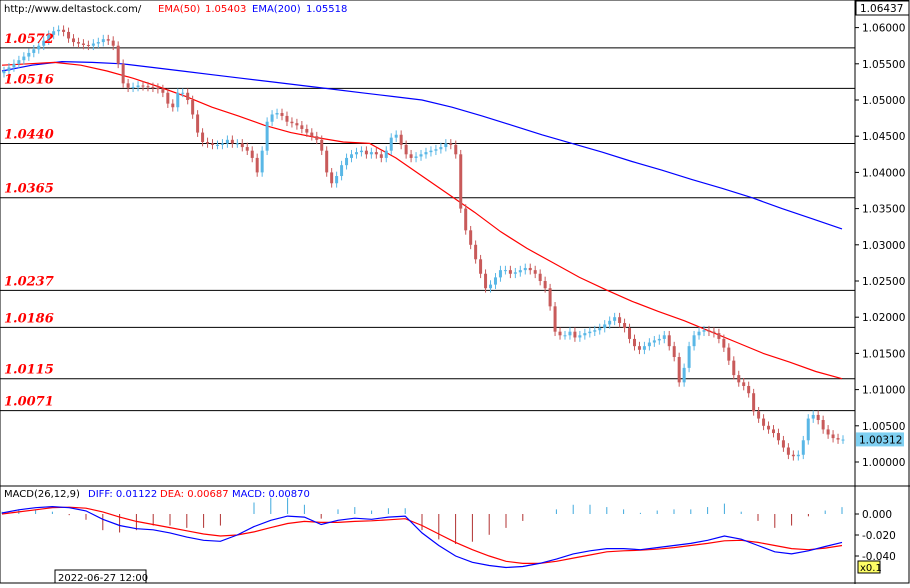 This screenshot has height=588, width=910. I want to click on level-label: 1.0365, so click(29, 189).